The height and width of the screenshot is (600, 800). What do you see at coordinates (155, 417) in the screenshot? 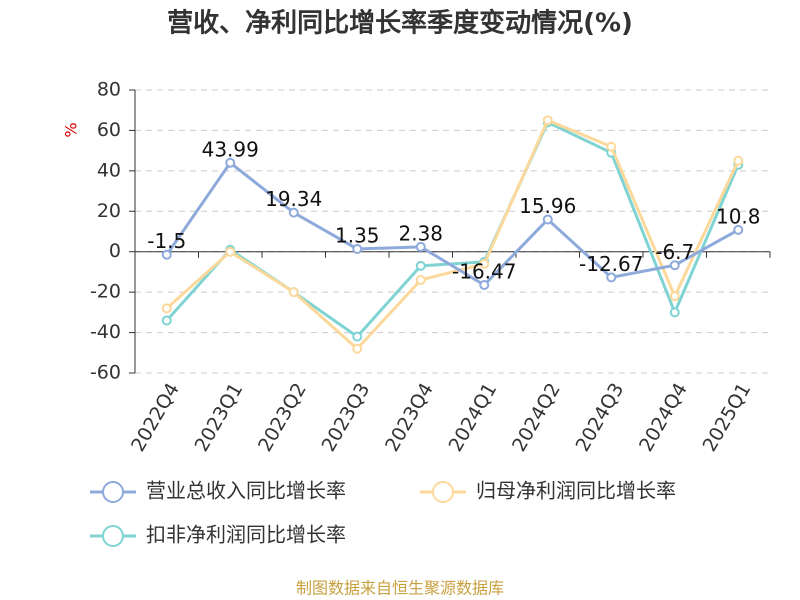
I see `x-tick-label: 2022Q4` at bounding box center [155, 417].